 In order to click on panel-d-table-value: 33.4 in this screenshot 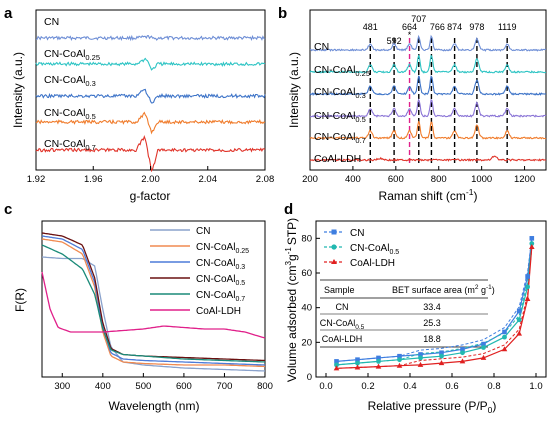, I will do `click(432, 307)`.